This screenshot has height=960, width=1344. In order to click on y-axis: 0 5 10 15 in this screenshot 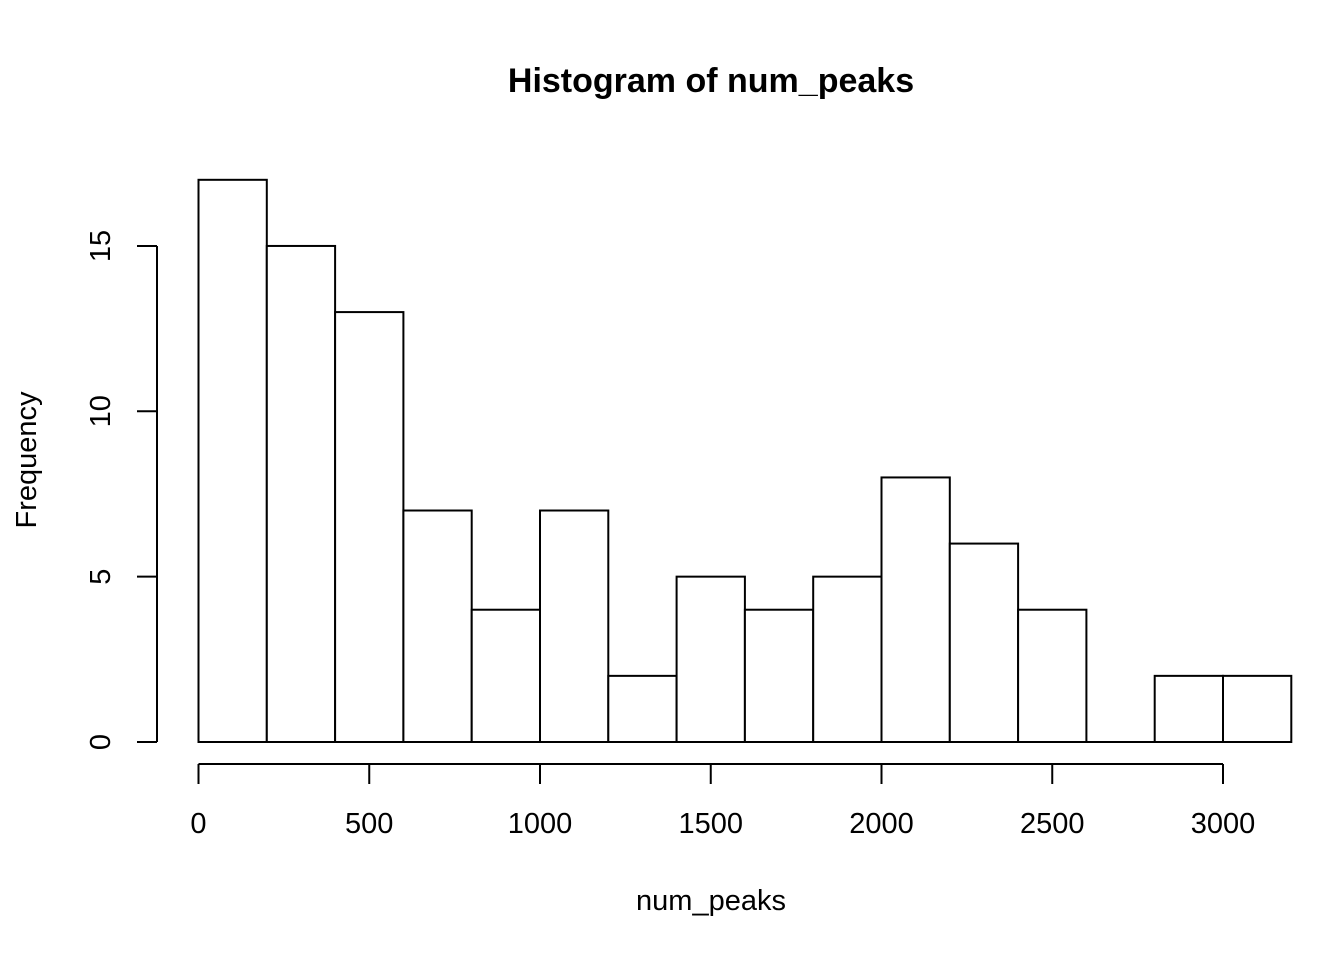, I will do `click(121, 490)`.